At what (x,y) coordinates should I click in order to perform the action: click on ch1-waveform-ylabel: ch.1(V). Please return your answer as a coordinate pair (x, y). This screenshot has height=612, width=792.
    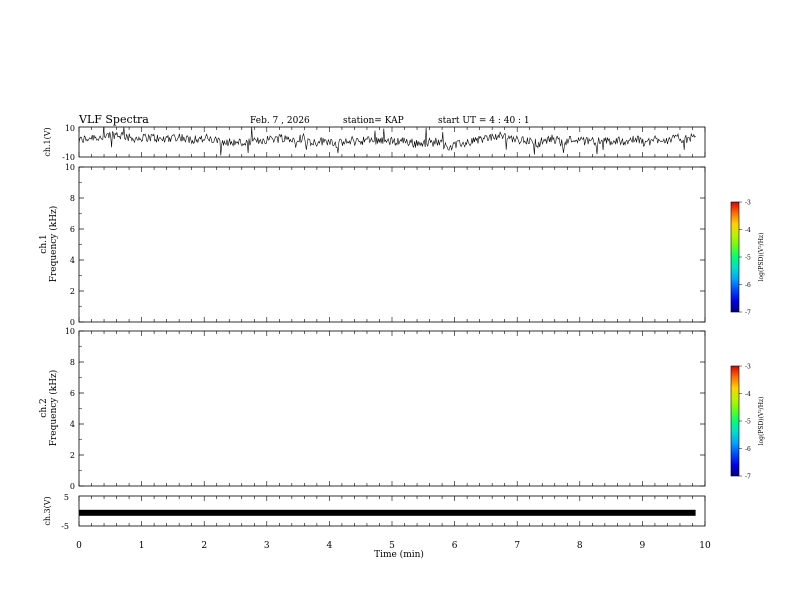
    Looking at the image, I should click on (47, 141).